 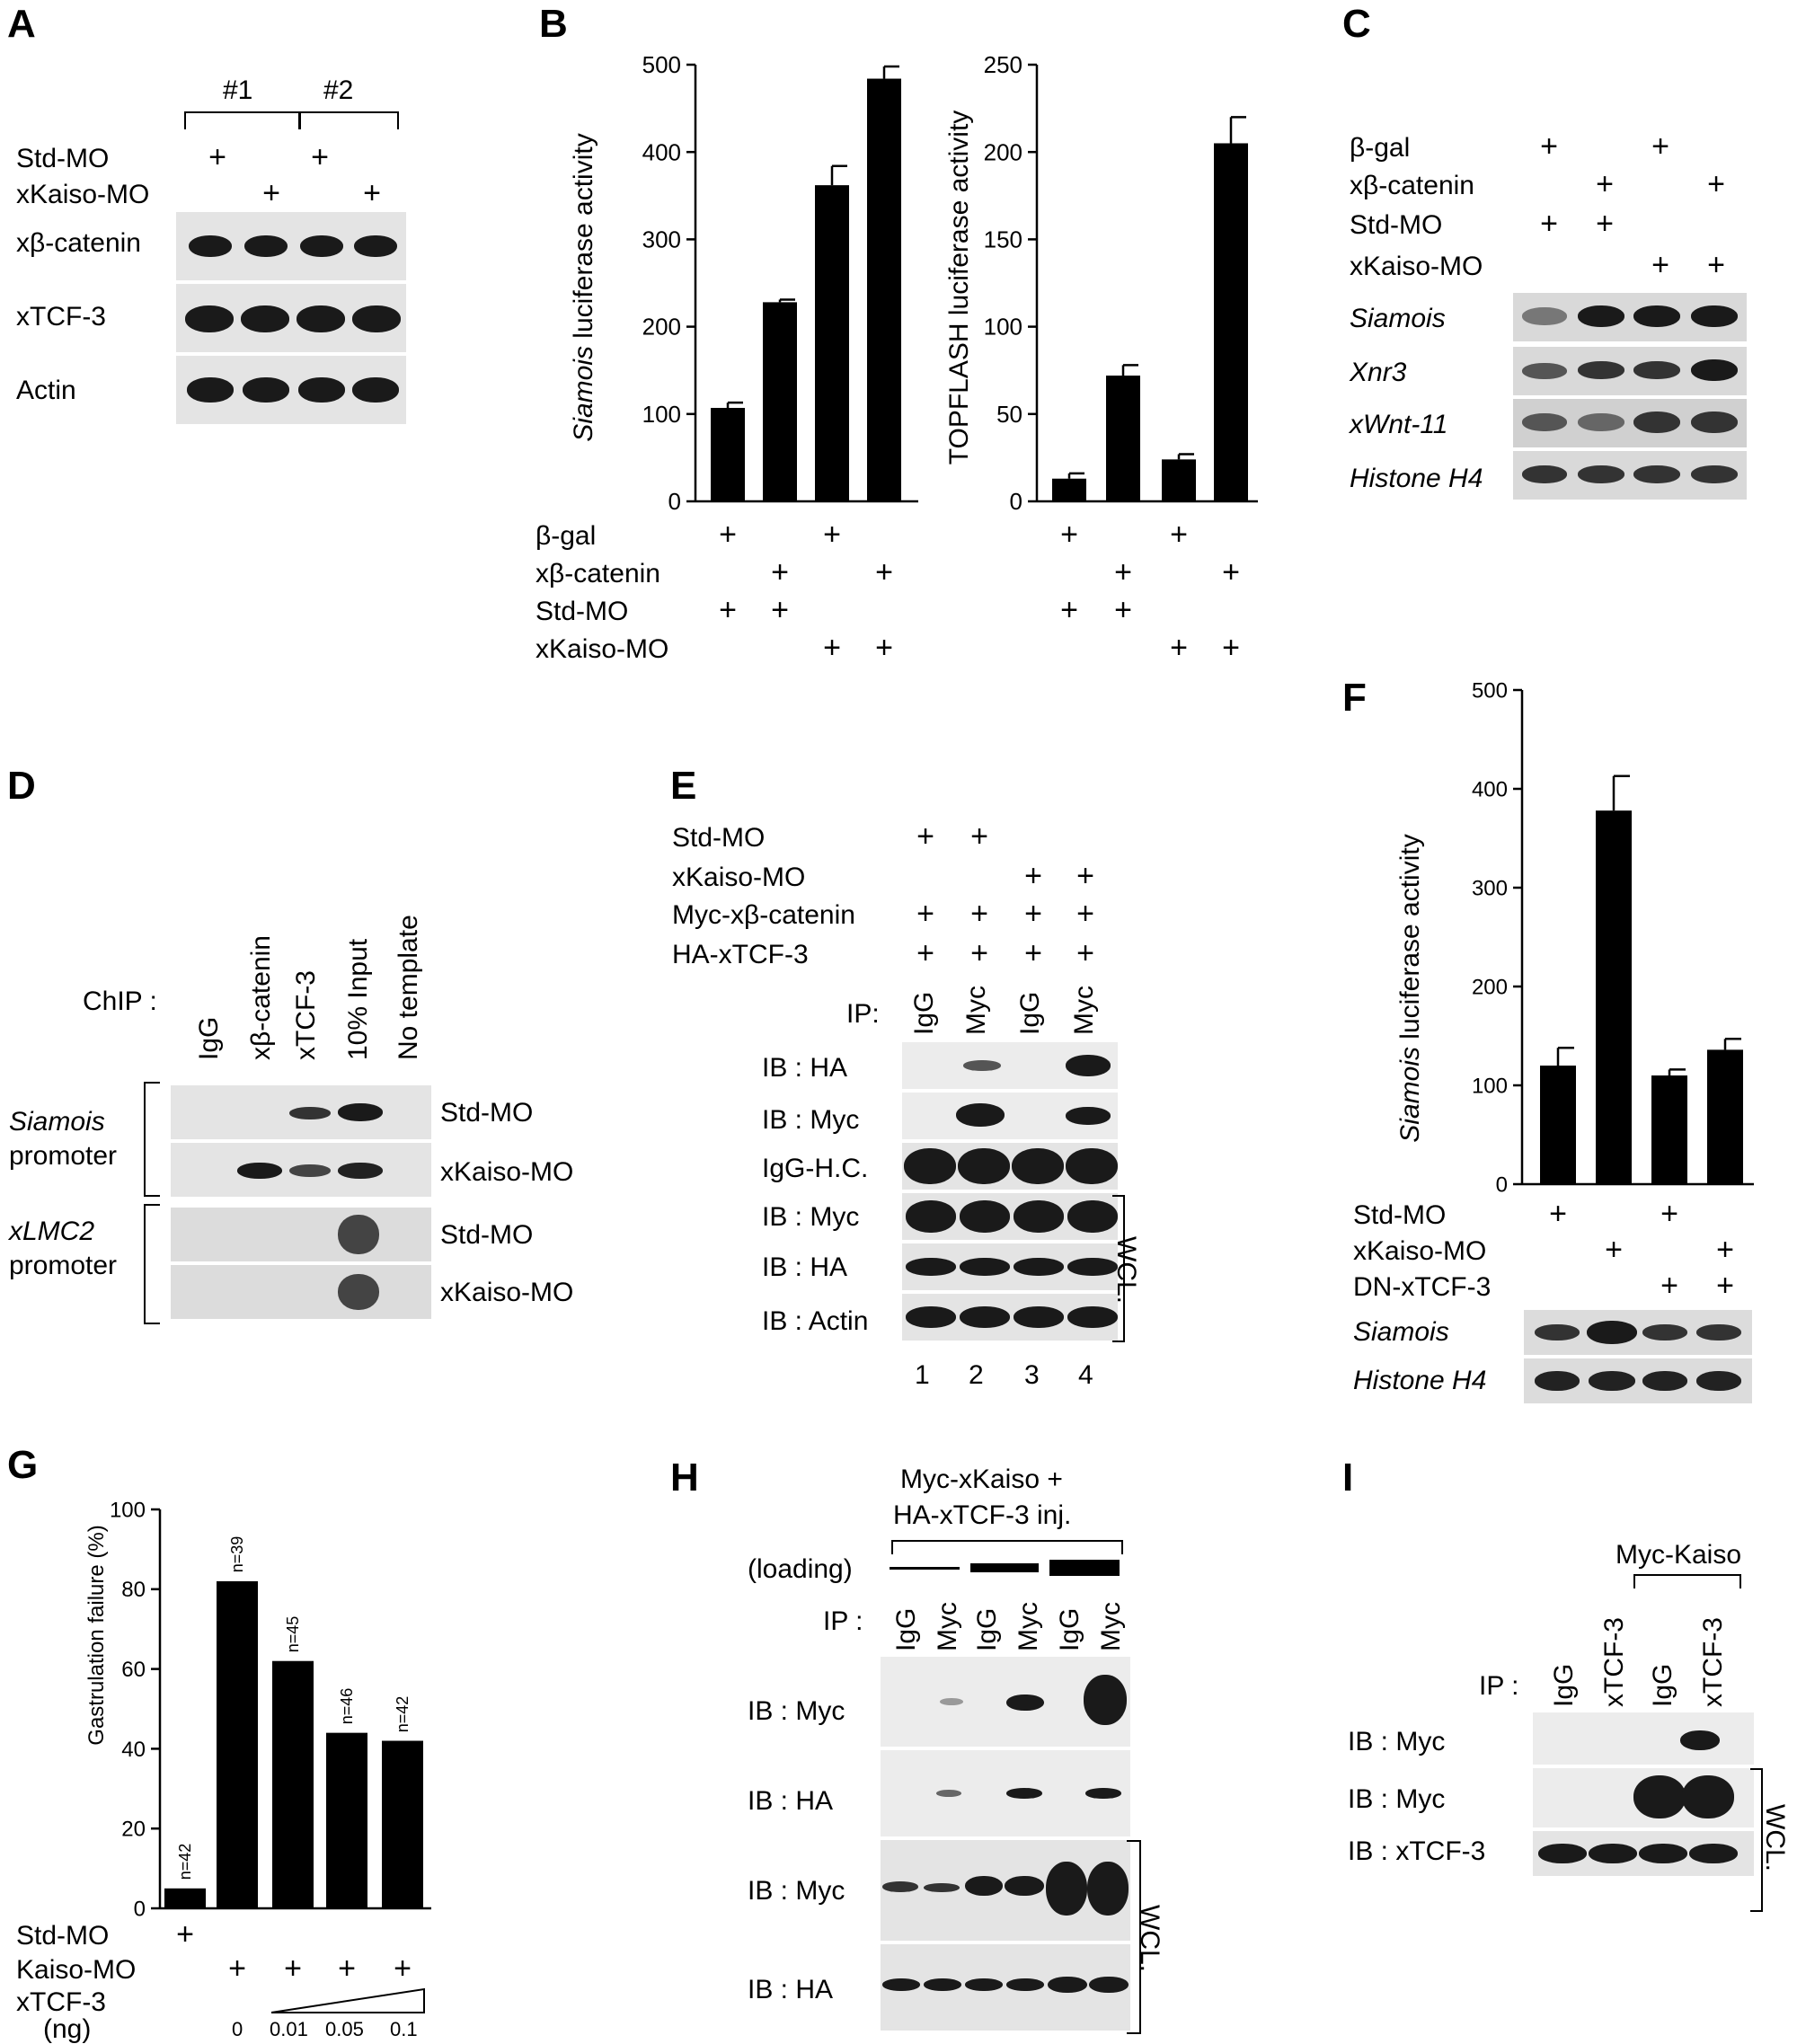 I want to click on condition-label: xKaiso-MO, so click(x=507, y=1292).